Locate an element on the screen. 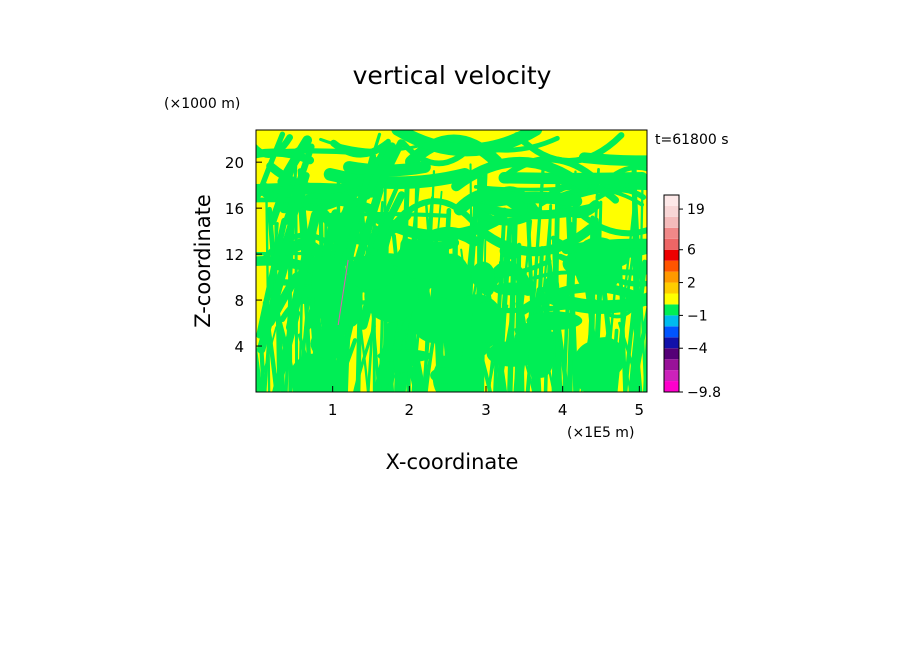  y-axis-label: Z-coordinate is located at coordinates (203, 261).